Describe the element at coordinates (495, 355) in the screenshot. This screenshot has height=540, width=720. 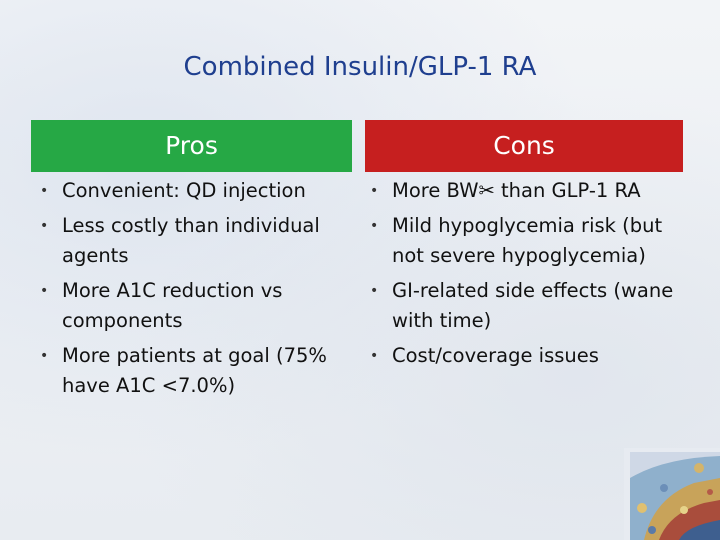
I see `cons-item-text: Cost/coverage issues` at that location.